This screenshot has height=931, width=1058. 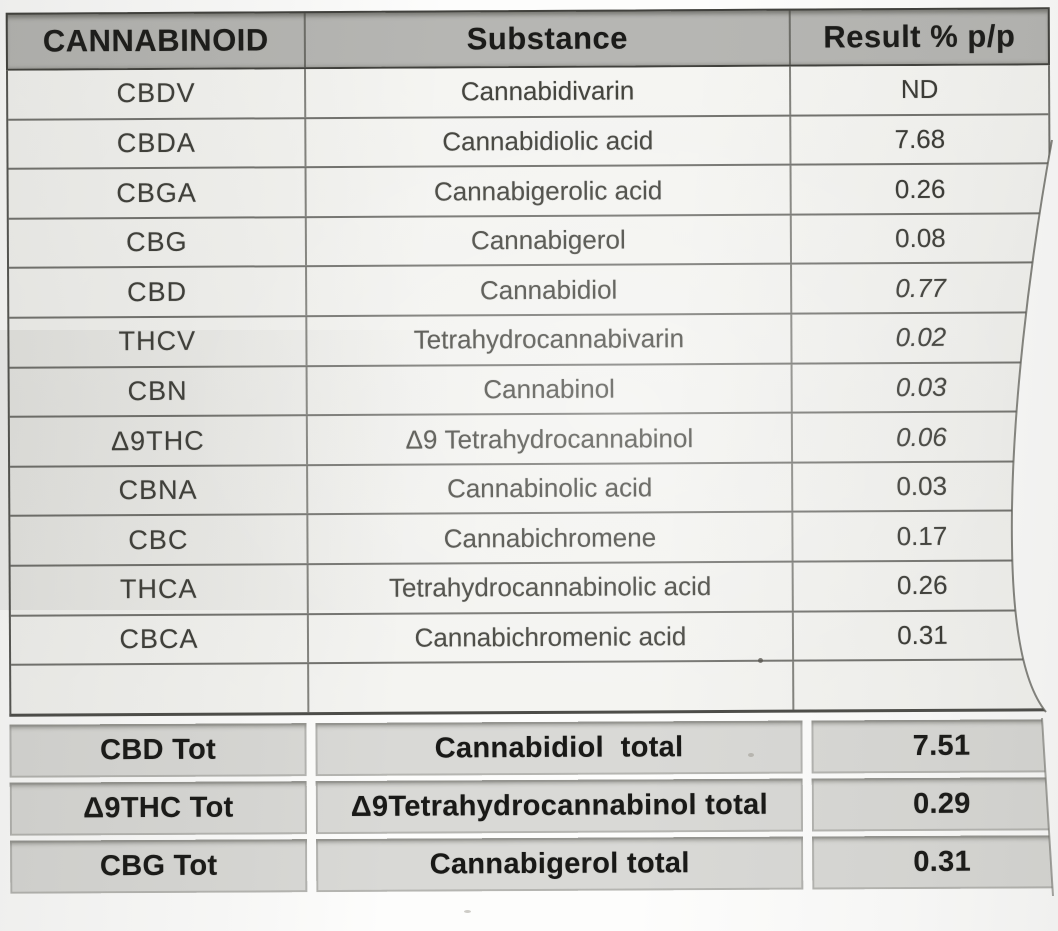 What do you see at coordinates (548, 389) in the screenshot?
I see `substance-name: Cannabinol` at bounding box center [548, 389].